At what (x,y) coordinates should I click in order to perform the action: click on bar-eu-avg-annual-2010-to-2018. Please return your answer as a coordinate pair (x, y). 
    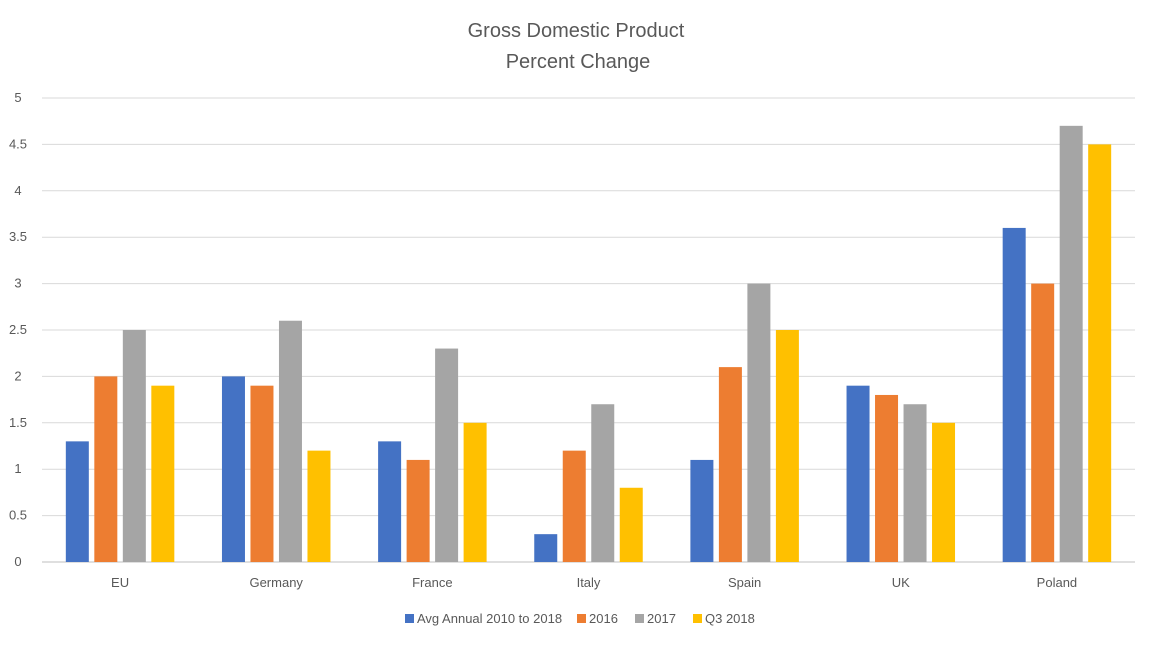
    Looking at the image, I should click on (77, 501).